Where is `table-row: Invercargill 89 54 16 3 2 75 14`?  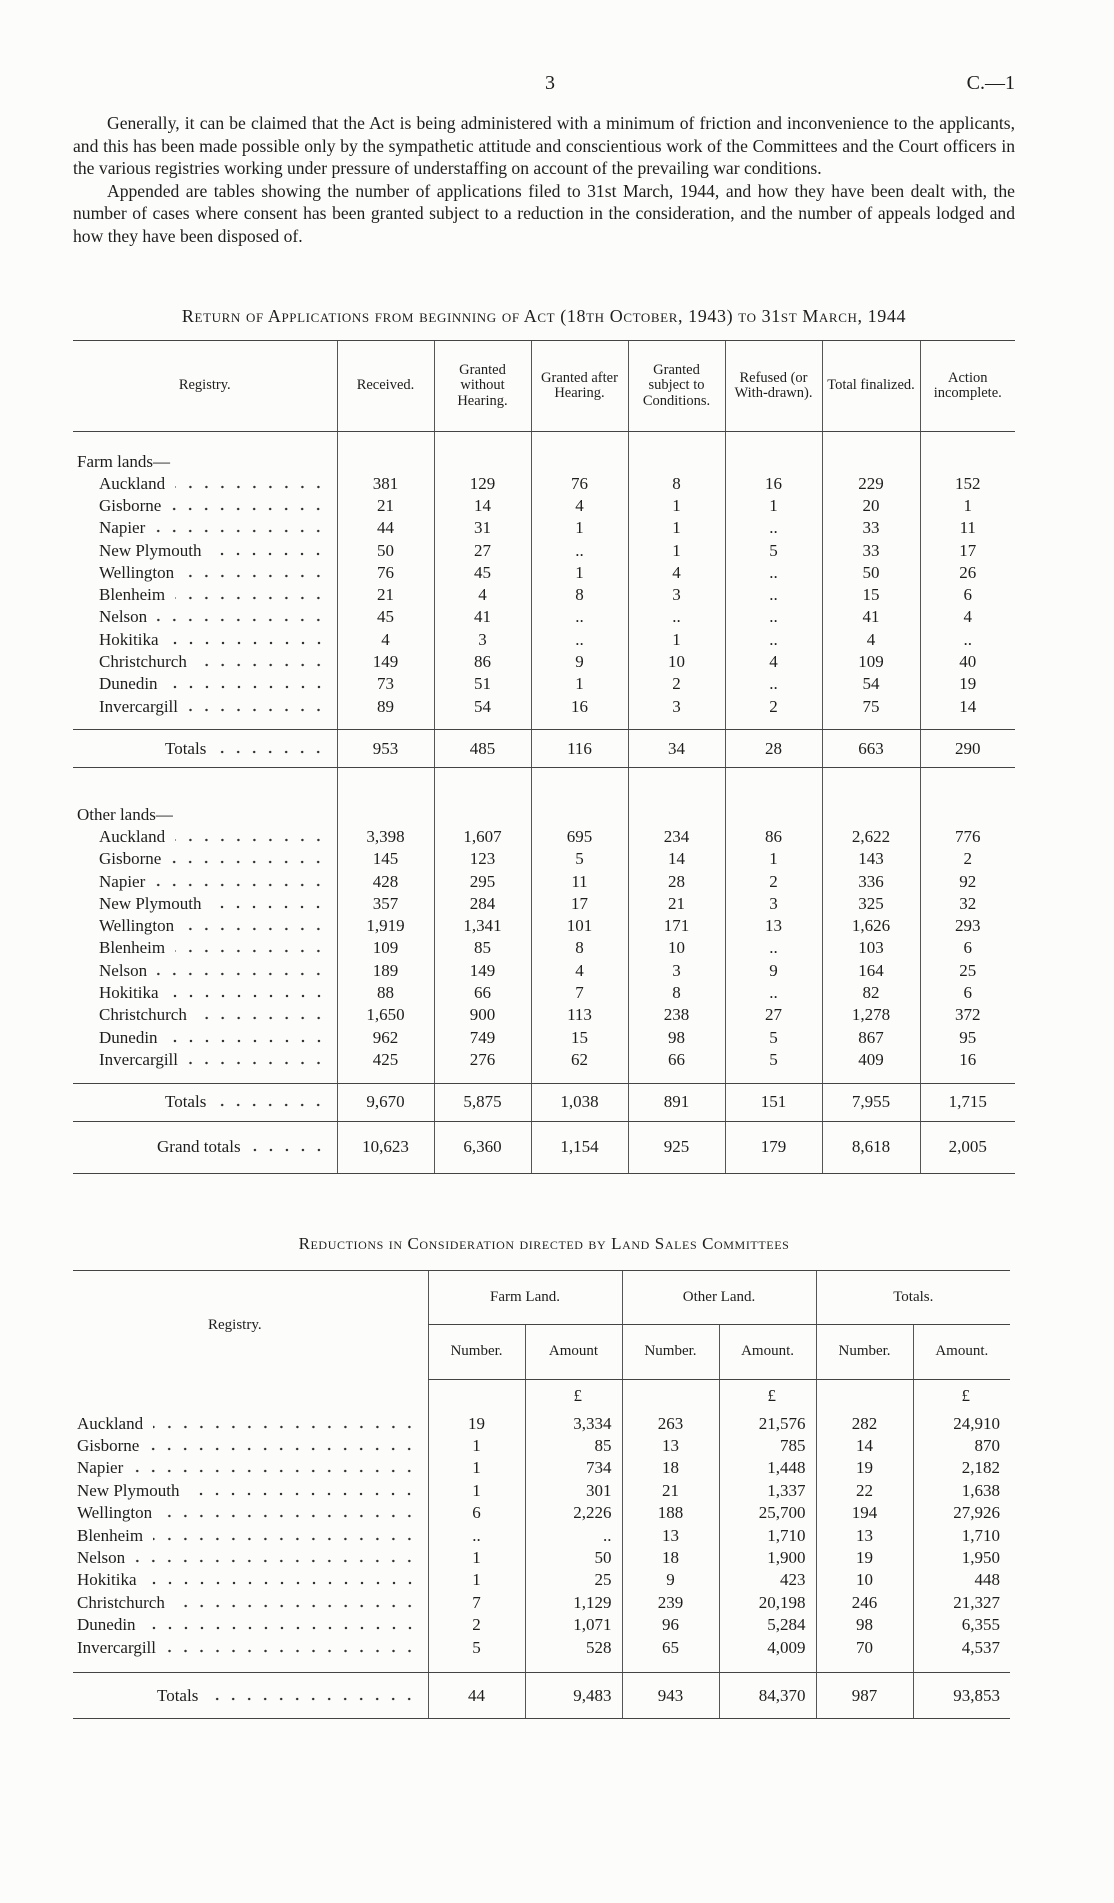 table-row: Invercargill 89 54 16 3 2 75 14 is located at coordinates (544, 706).